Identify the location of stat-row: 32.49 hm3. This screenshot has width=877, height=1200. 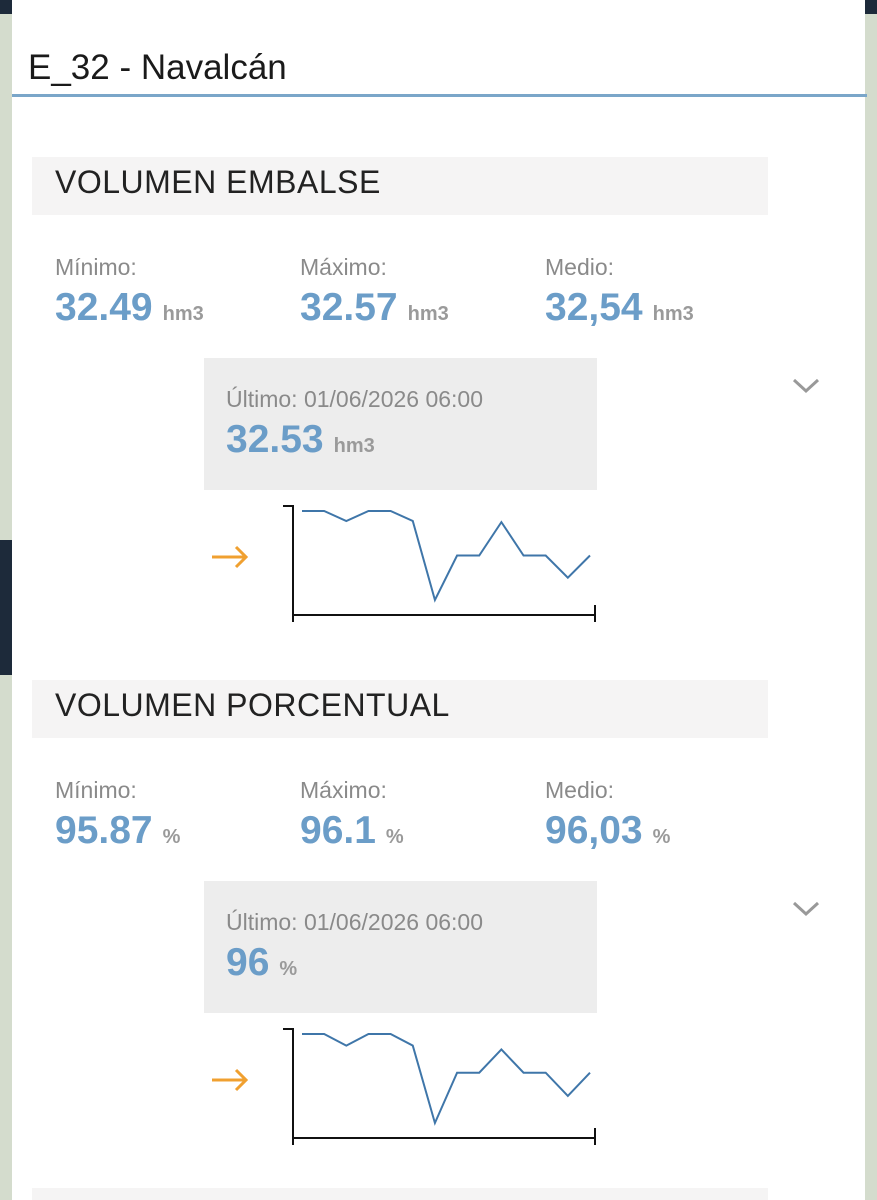
(129, 308).